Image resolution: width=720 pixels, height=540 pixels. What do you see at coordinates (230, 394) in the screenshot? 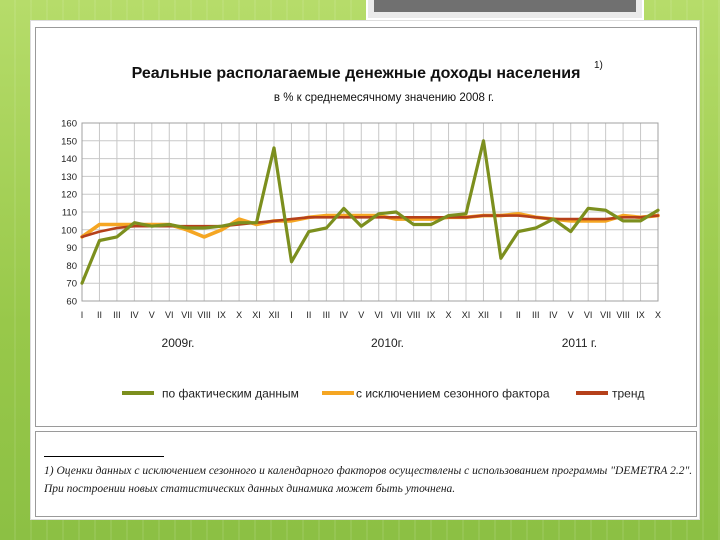
I see `legend-label: по фактическим данным` at bounding box center [230, 394].